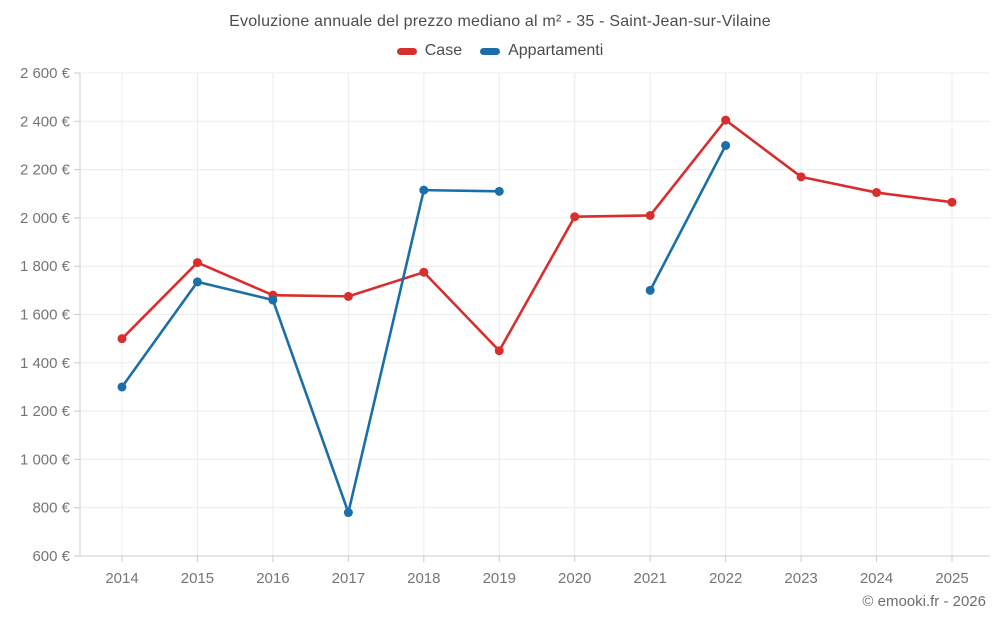 The image size is (1000, 625). I want to click on legend-label-case: Case, so click(443, 50).